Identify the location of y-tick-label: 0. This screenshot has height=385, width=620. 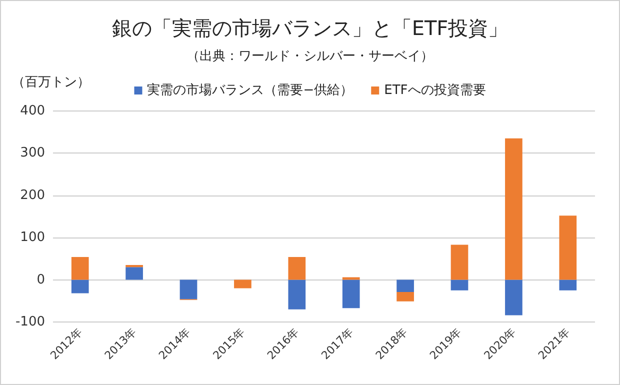
(40, 280).